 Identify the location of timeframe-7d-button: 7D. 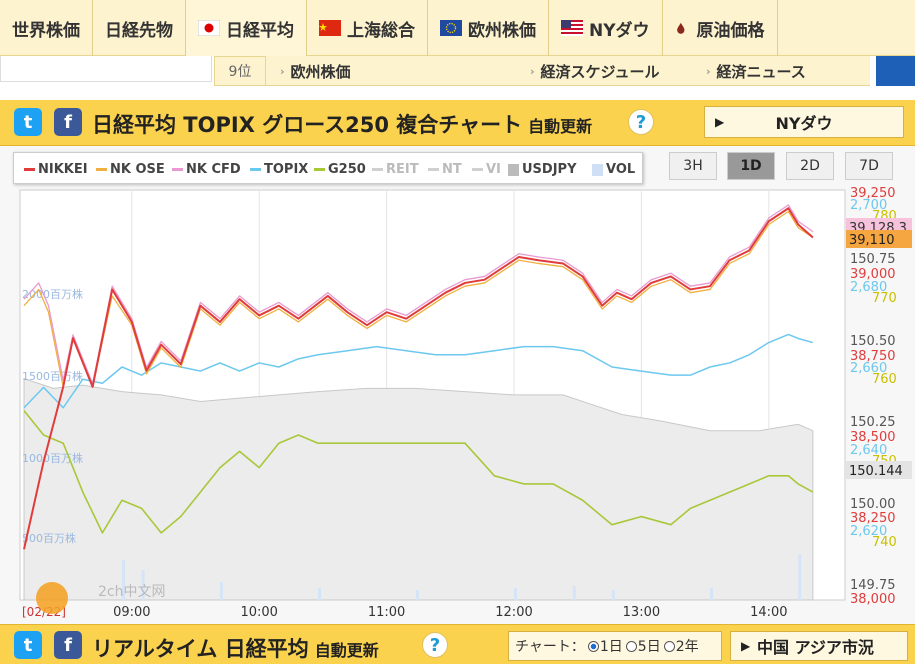
(869, 166).